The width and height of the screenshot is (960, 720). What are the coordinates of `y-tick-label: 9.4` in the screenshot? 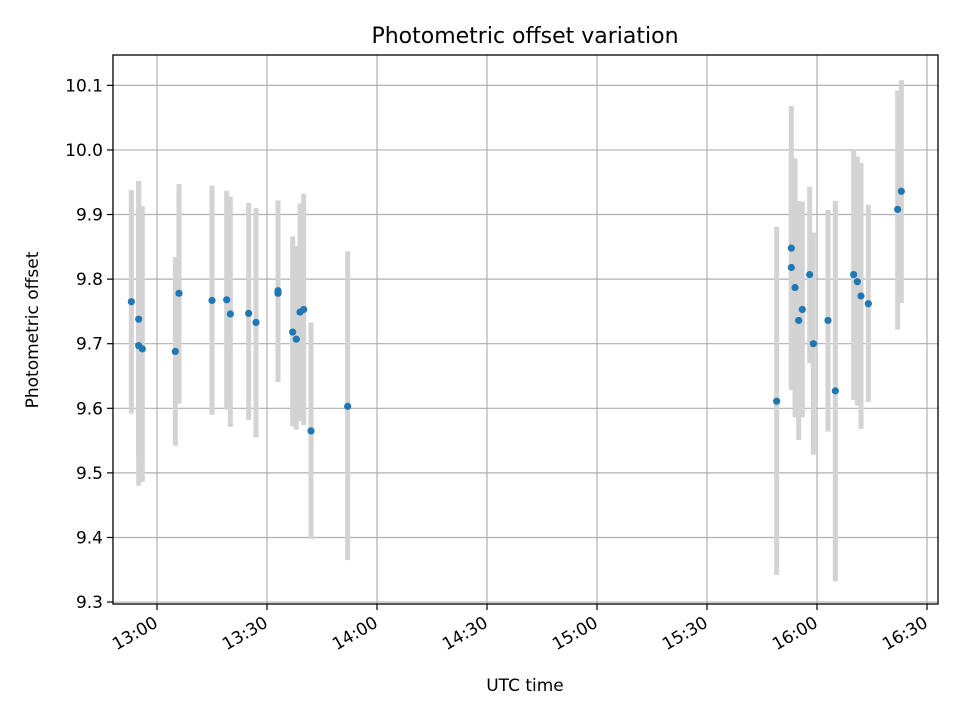 It's located at (89, 538).